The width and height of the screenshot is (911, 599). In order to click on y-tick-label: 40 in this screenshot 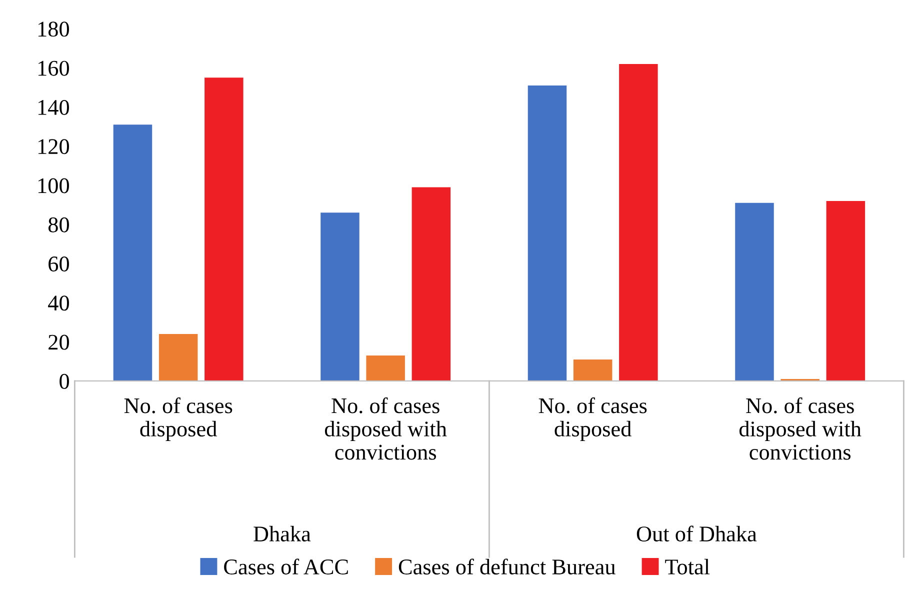, I will do `click(58, 303)`.